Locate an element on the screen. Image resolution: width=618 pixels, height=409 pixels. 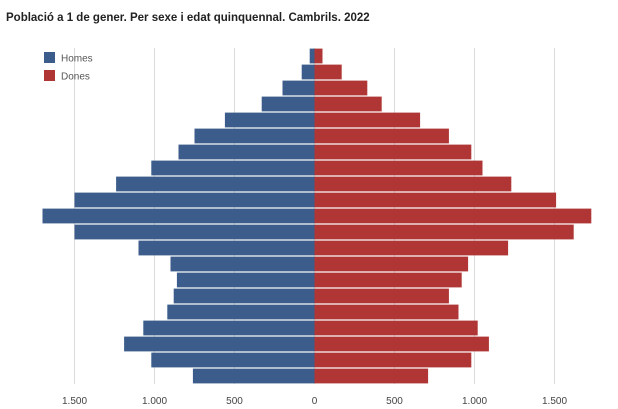
legend-swatch-dones is located at coordinates (49, 75).